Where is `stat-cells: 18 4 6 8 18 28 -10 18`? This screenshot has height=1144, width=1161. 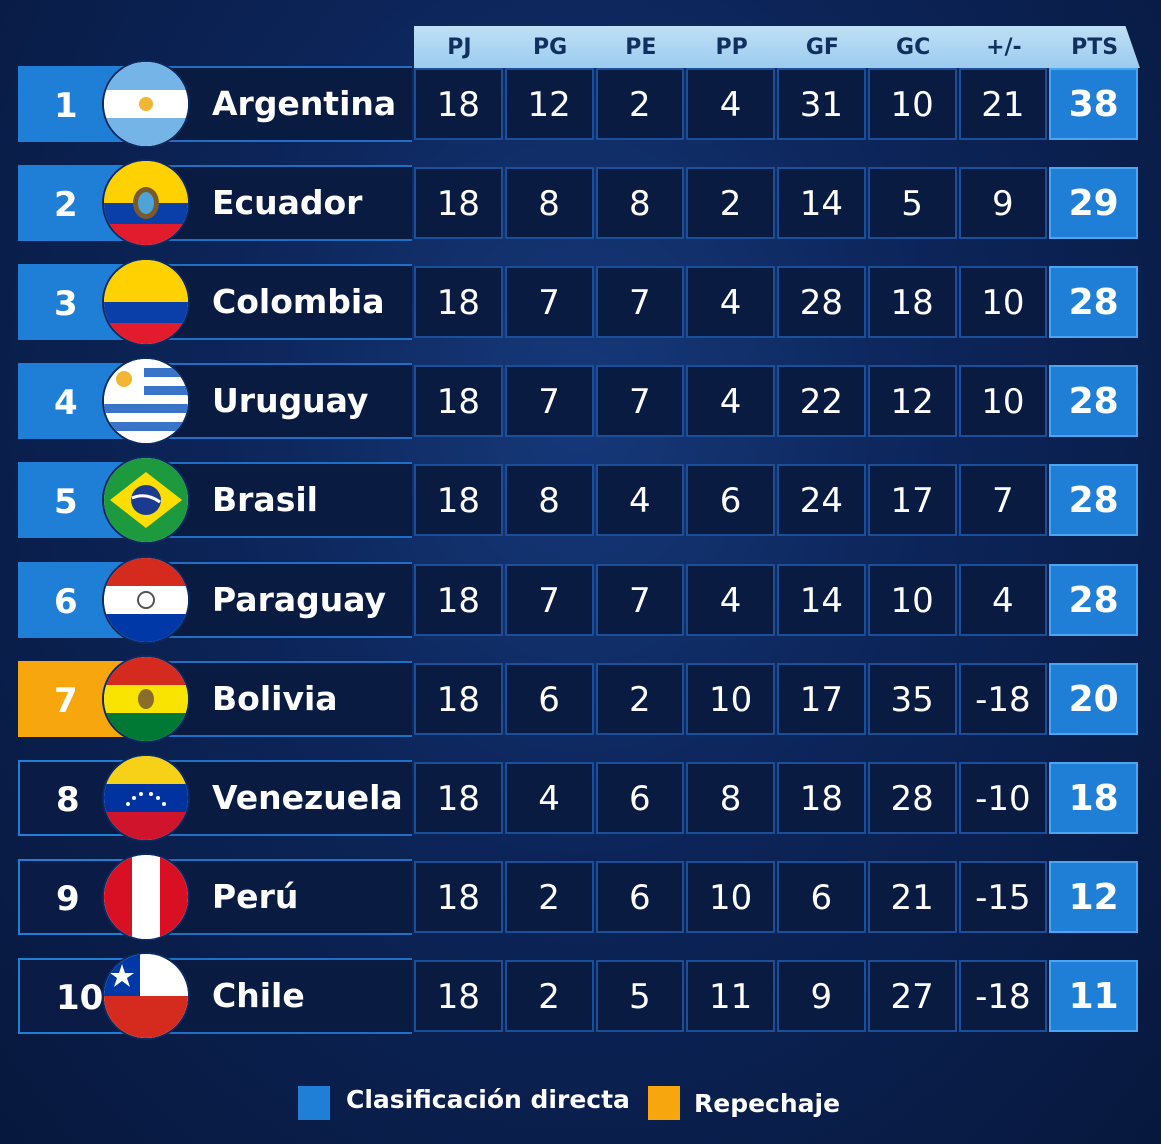
stat-cells: 18 4 6 8 18 28 -10 18 is located at coordinates (777, 797).